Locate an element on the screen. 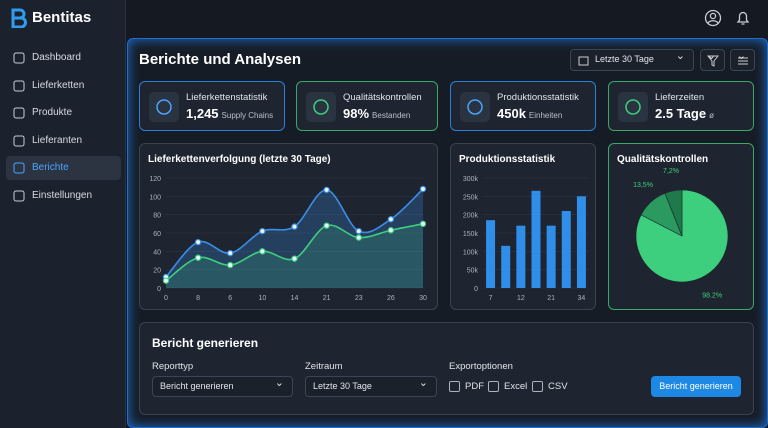 The image size is (768, 428). filter-button is located at coordinates (712, 59).